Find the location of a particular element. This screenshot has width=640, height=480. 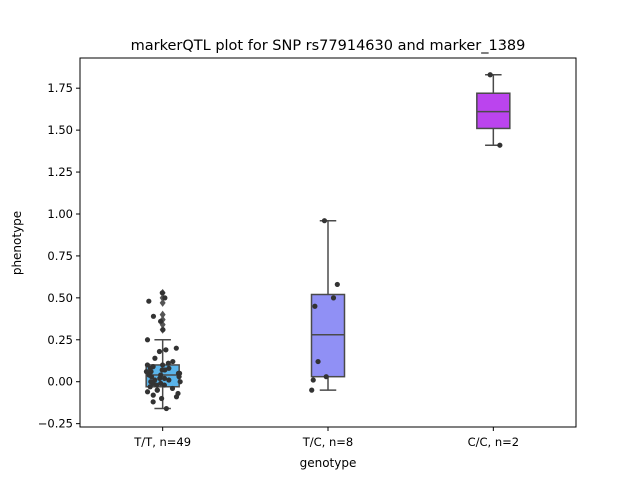

box-group is located at coordinates (493, 110).